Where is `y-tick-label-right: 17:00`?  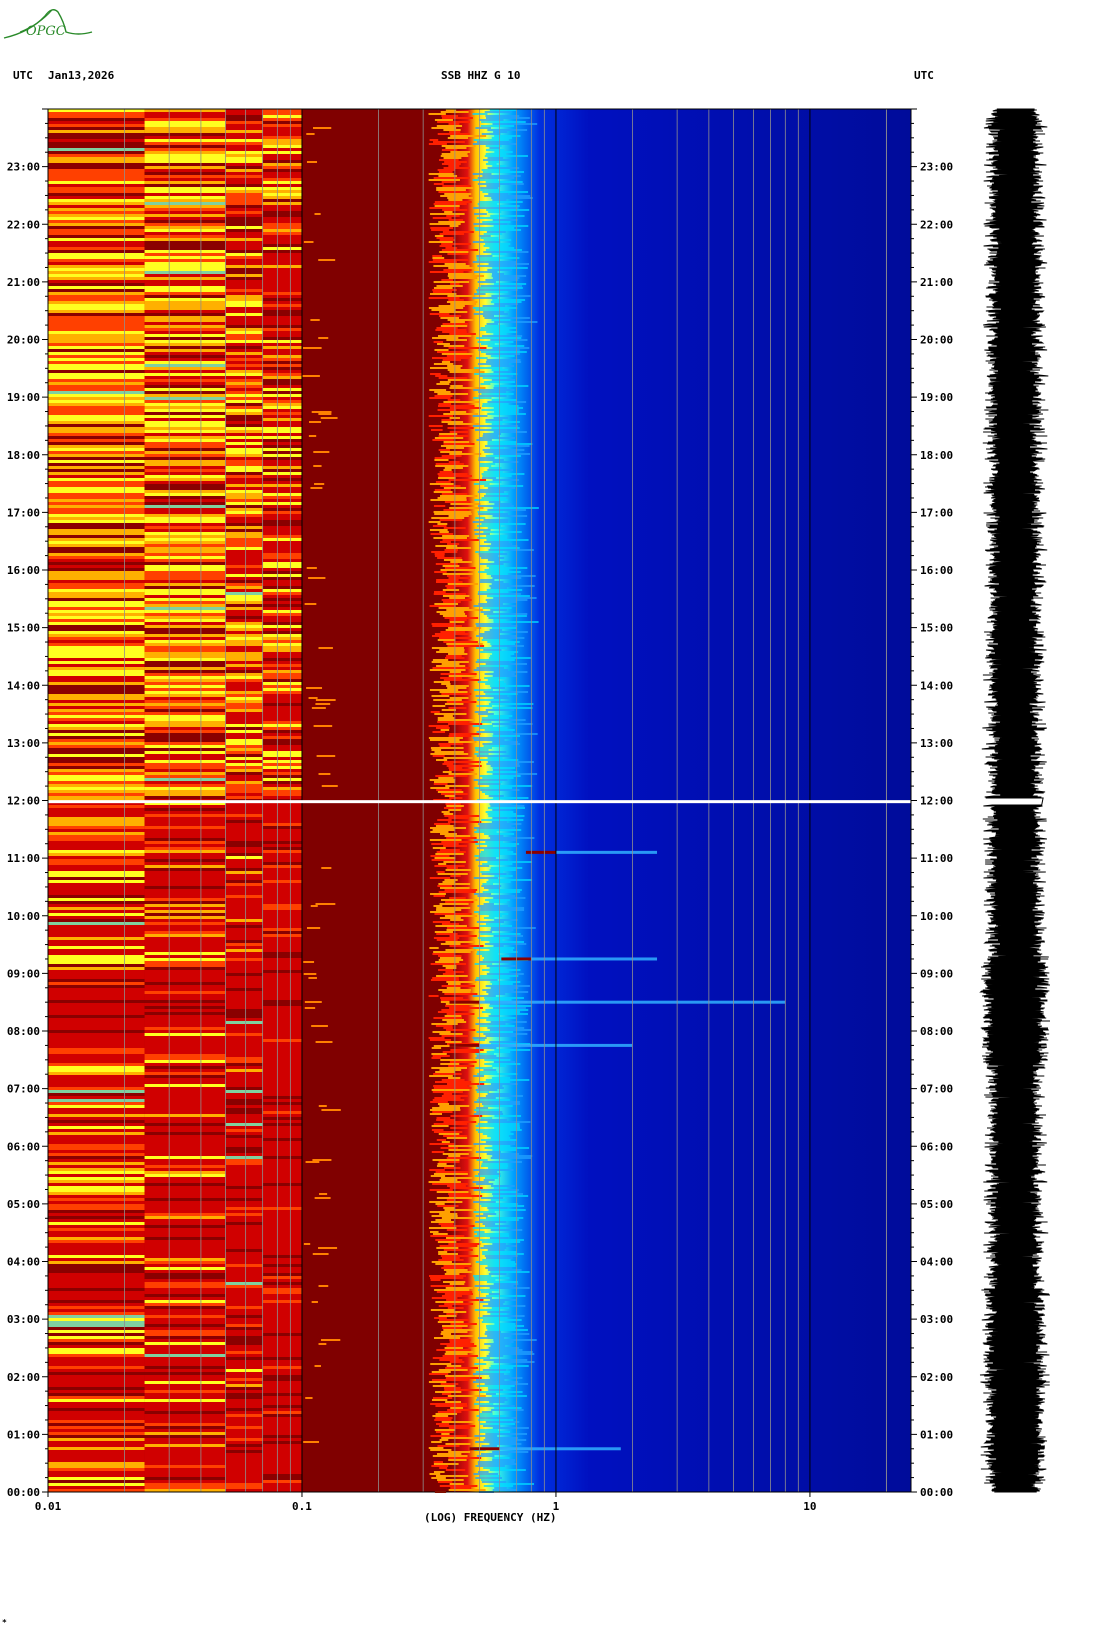 y-tick-label-right: 17:00 is located at coordinates (936, 512).